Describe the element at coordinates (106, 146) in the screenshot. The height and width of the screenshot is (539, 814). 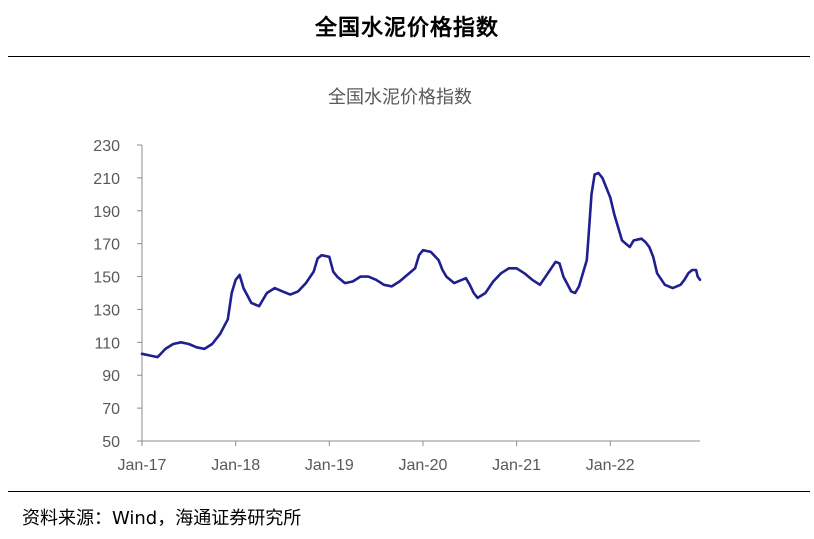
I see `y-tick-label: 230` at that location.